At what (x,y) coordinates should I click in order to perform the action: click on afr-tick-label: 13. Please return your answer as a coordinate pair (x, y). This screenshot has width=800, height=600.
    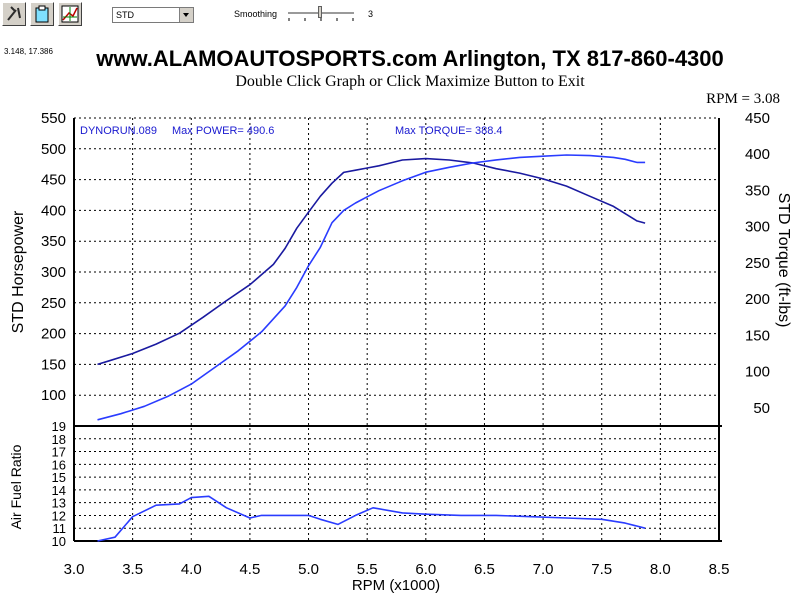
    Looking at the image, I should click on (59, 503).